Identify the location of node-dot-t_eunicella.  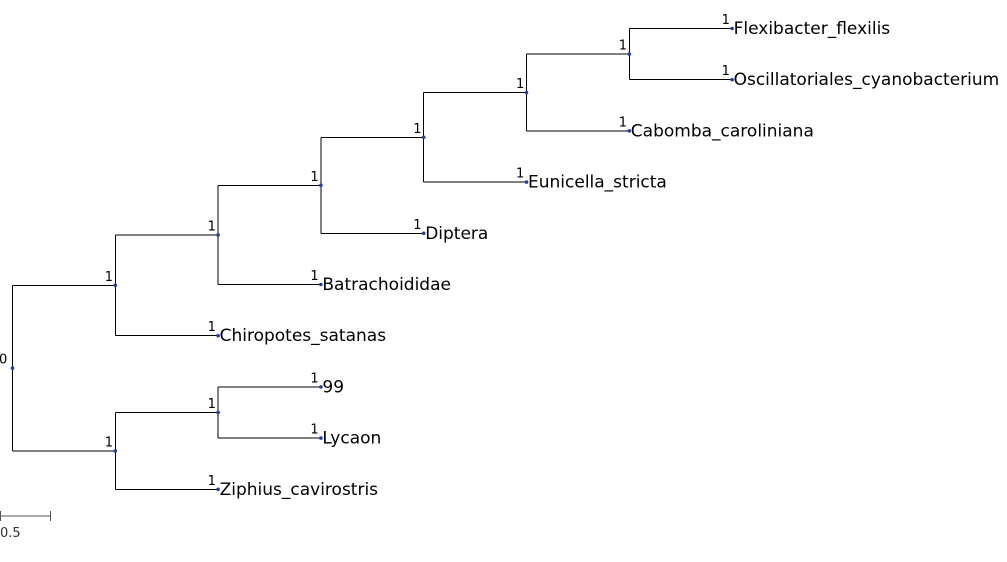
(526, 182).